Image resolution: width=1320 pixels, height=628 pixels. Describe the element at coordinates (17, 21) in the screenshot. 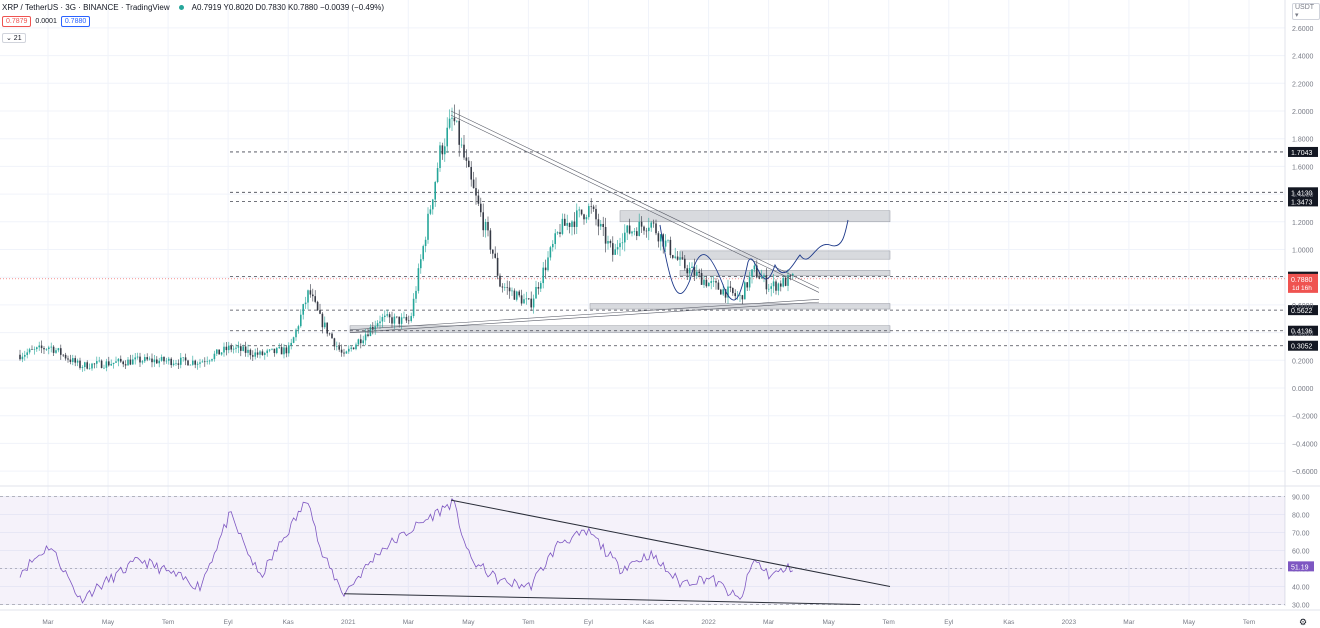

I see `sell-price-button: 0.7879` at that location.